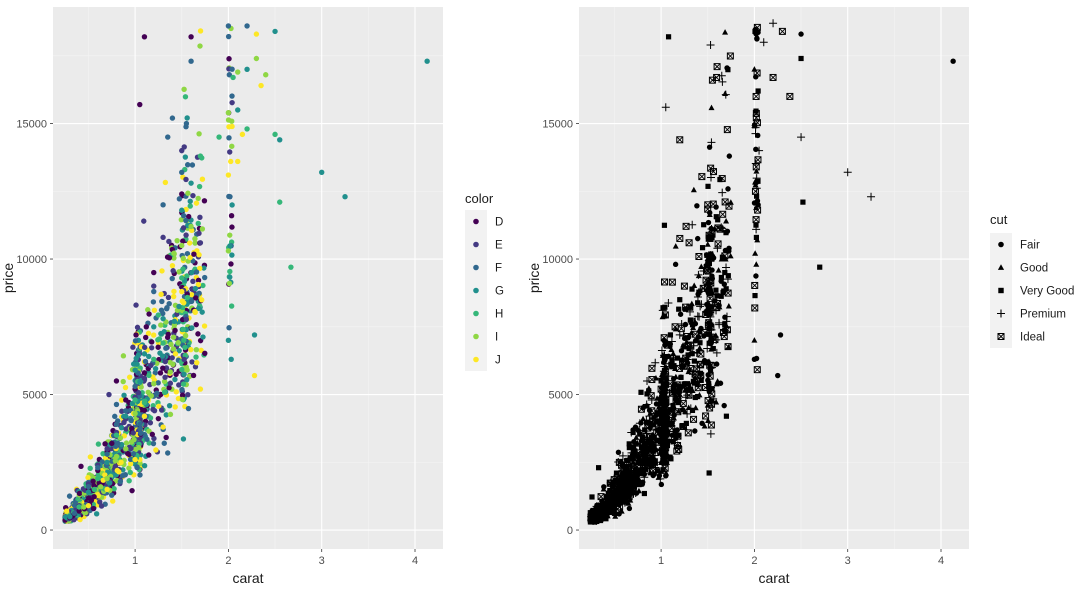 Image resolution: width=1080 pixels, height=591 pixels. I want to click on data-point-very-good, so click(803, 202).